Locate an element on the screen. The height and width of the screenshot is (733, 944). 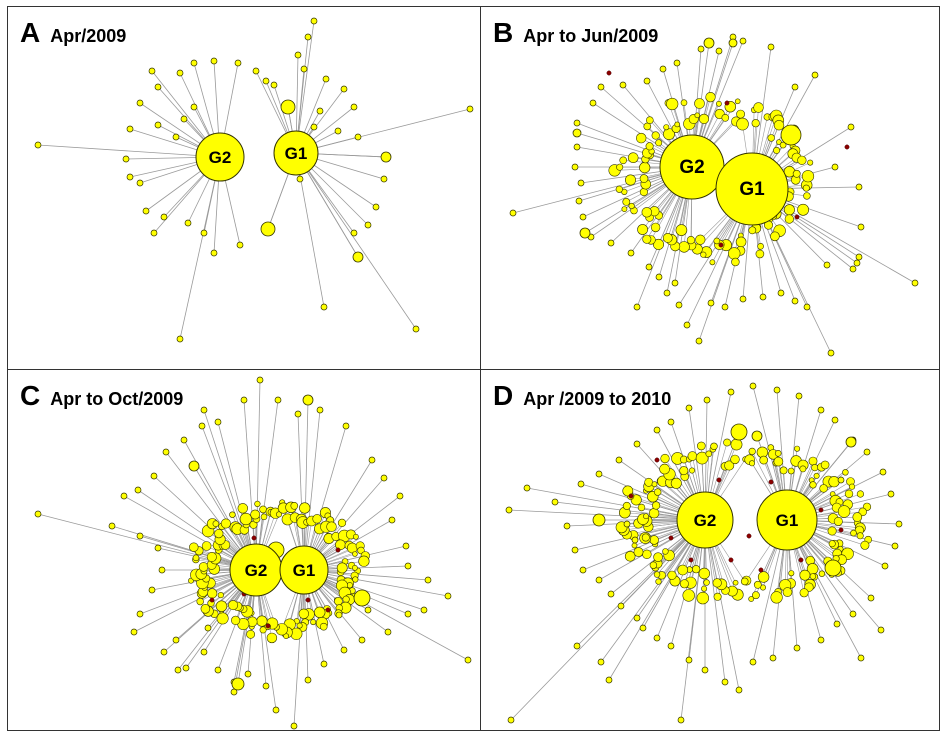
panel-title: Apr to Jun/2009 is located at coordinates (591, 36).